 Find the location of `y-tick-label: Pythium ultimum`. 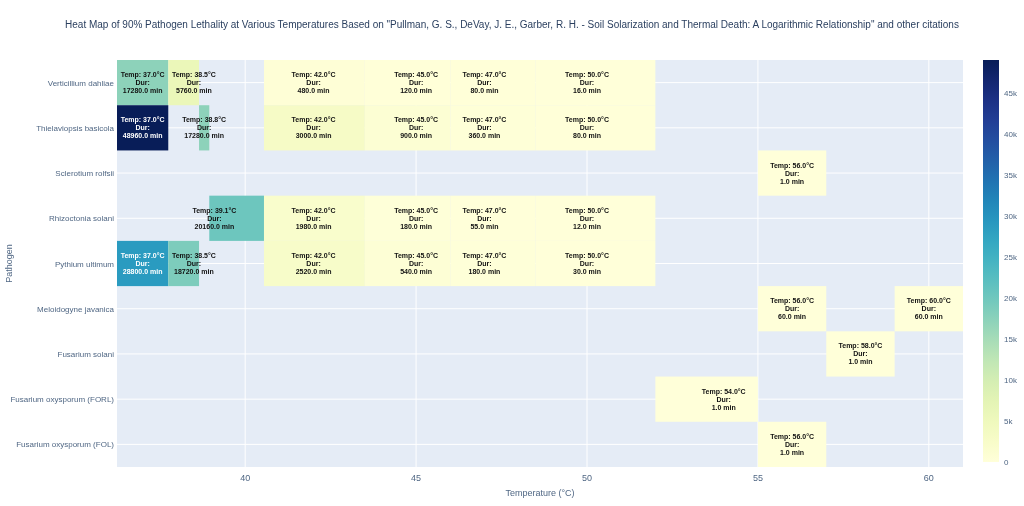

y-tick-label: Pythium ultimum is located at coordinates (84, 264).